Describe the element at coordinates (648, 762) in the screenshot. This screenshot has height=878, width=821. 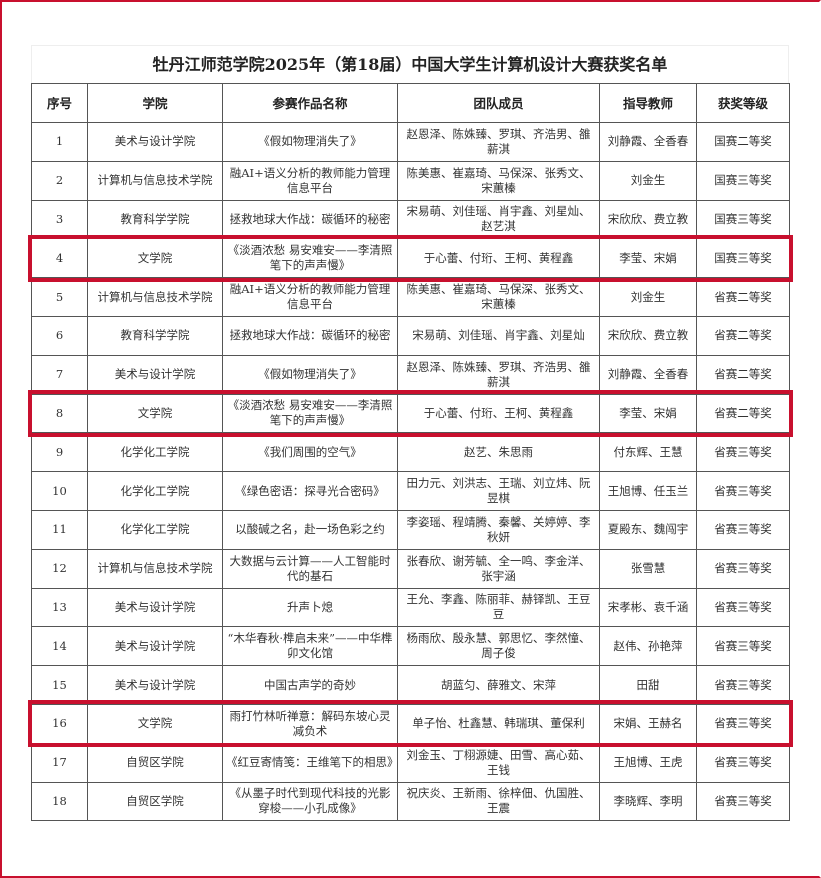
I see `cell-advisor: 王旭博、王虎` at that location.